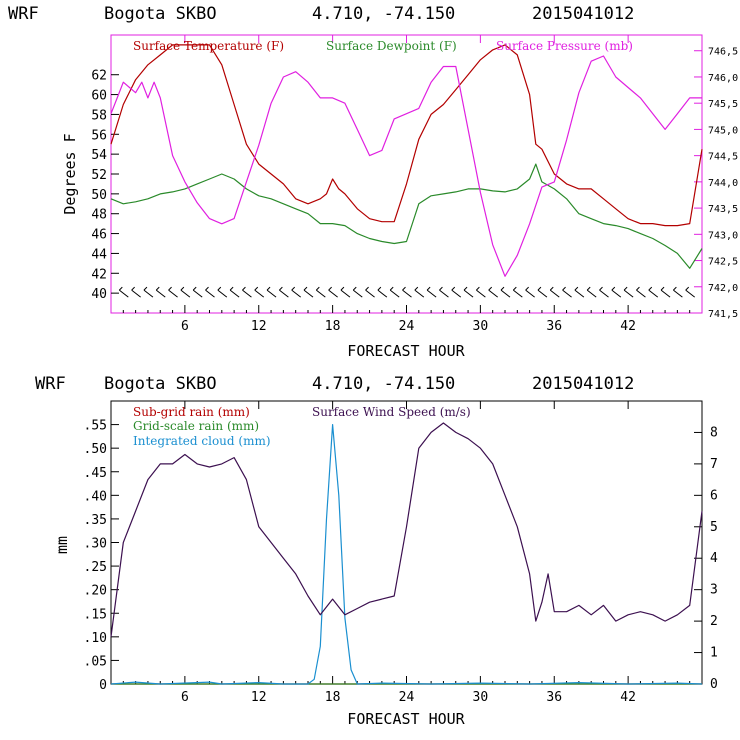  Describe the element at coordinates (406, 292) in the screenshot. I see `wind-barbs` at that location.